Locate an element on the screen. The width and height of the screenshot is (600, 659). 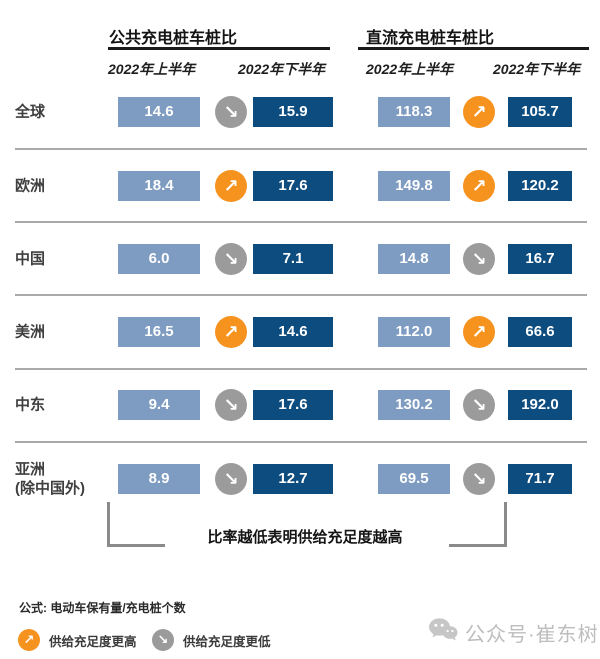
dc-h1-value: 69.5 is located at coordinates (414, 479).